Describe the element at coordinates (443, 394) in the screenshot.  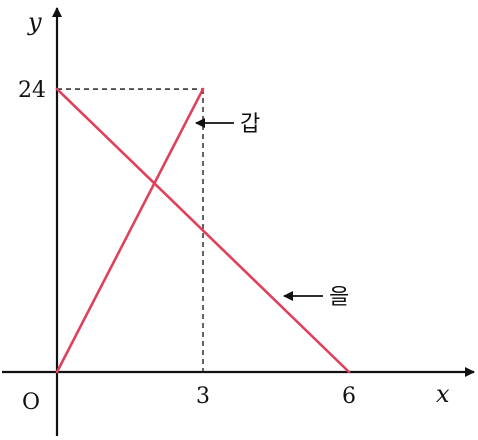
I see `x-axis-label: x` at that location.